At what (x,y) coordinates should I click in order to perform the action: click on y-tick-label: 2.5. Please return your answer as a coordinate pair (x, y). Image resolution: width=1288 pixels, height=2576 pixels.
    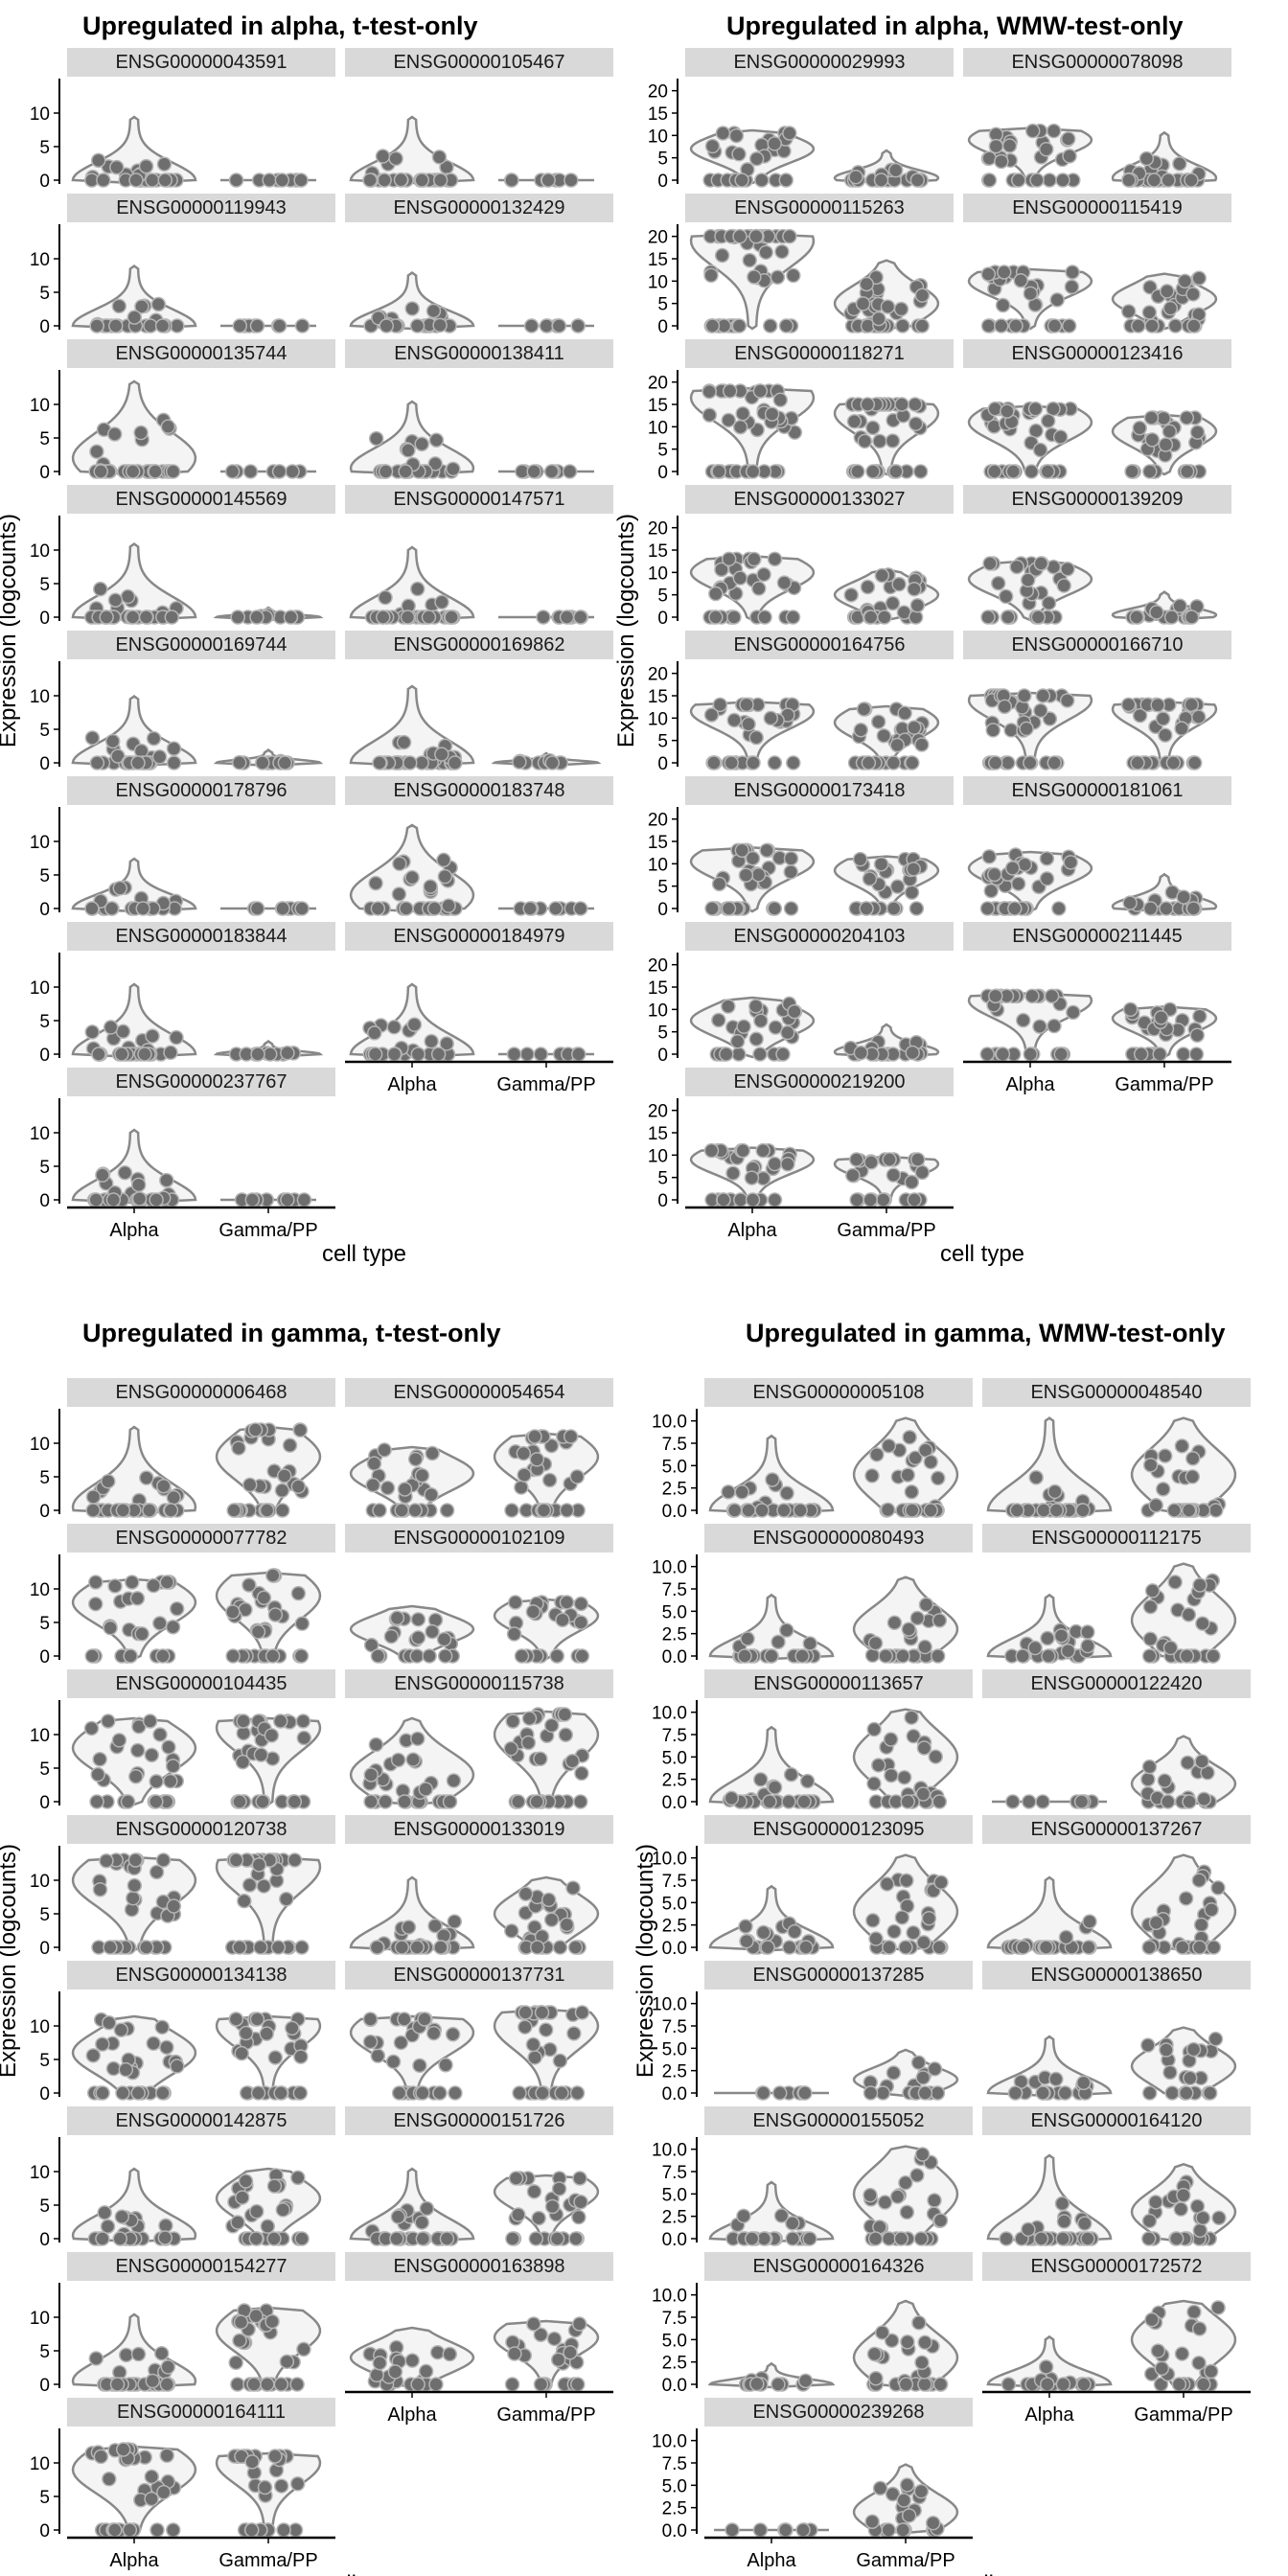
    Looking at the image, I should click on (674, 2509).